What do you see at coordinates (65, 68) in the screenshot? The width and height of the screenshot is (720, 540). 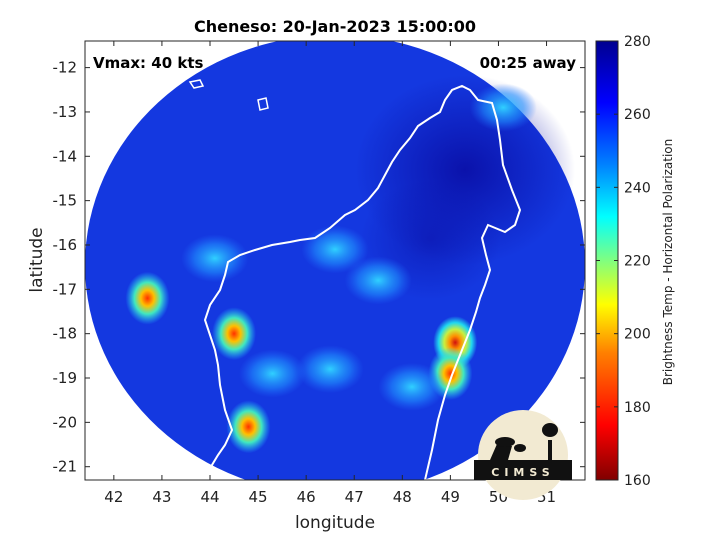 I see `y-tick-label: -12` at bounding box center [65, 68].